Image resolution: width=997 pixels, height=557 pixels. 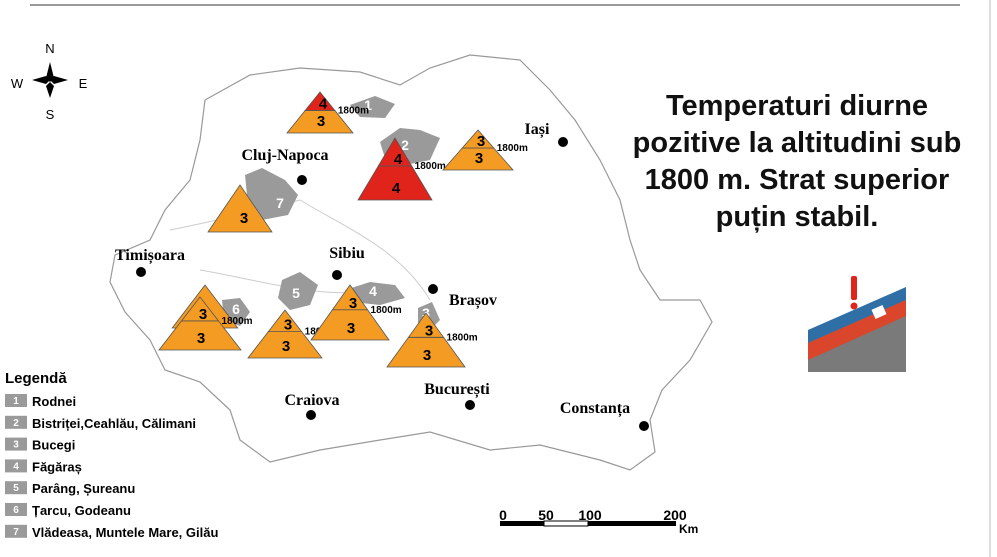 What do you see at coordinates (473, 301) in the screenshot?
I see `city-label: Brașov` at bounding box center [473, 301].